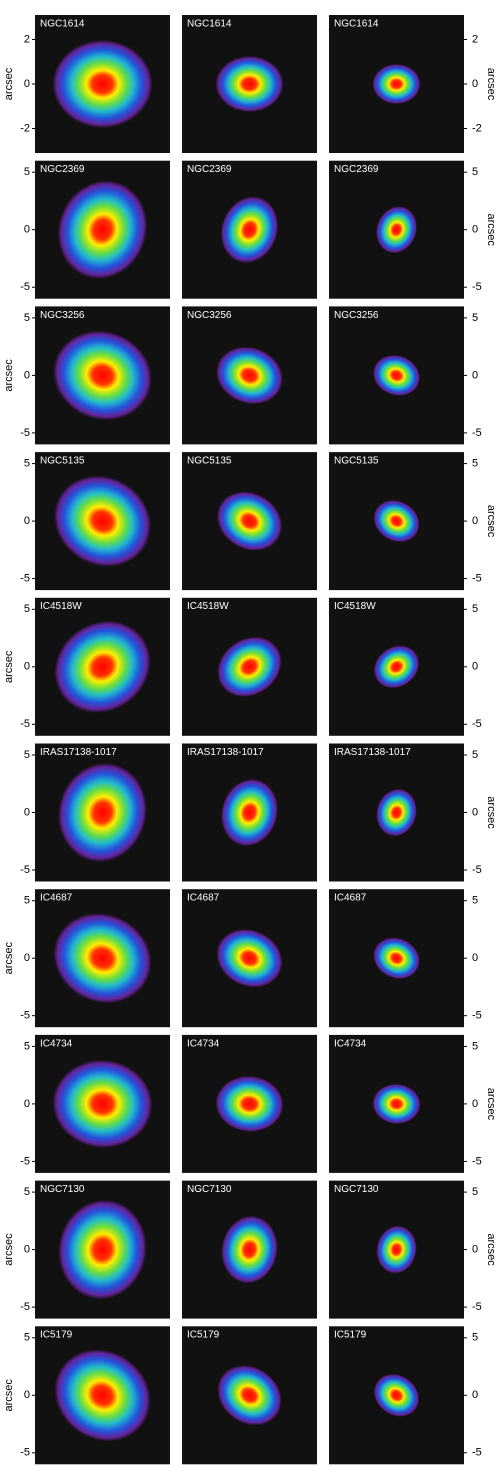 The image size is (500, 1474). I want to click on panel-label: NGC3256, so click(62, 315).